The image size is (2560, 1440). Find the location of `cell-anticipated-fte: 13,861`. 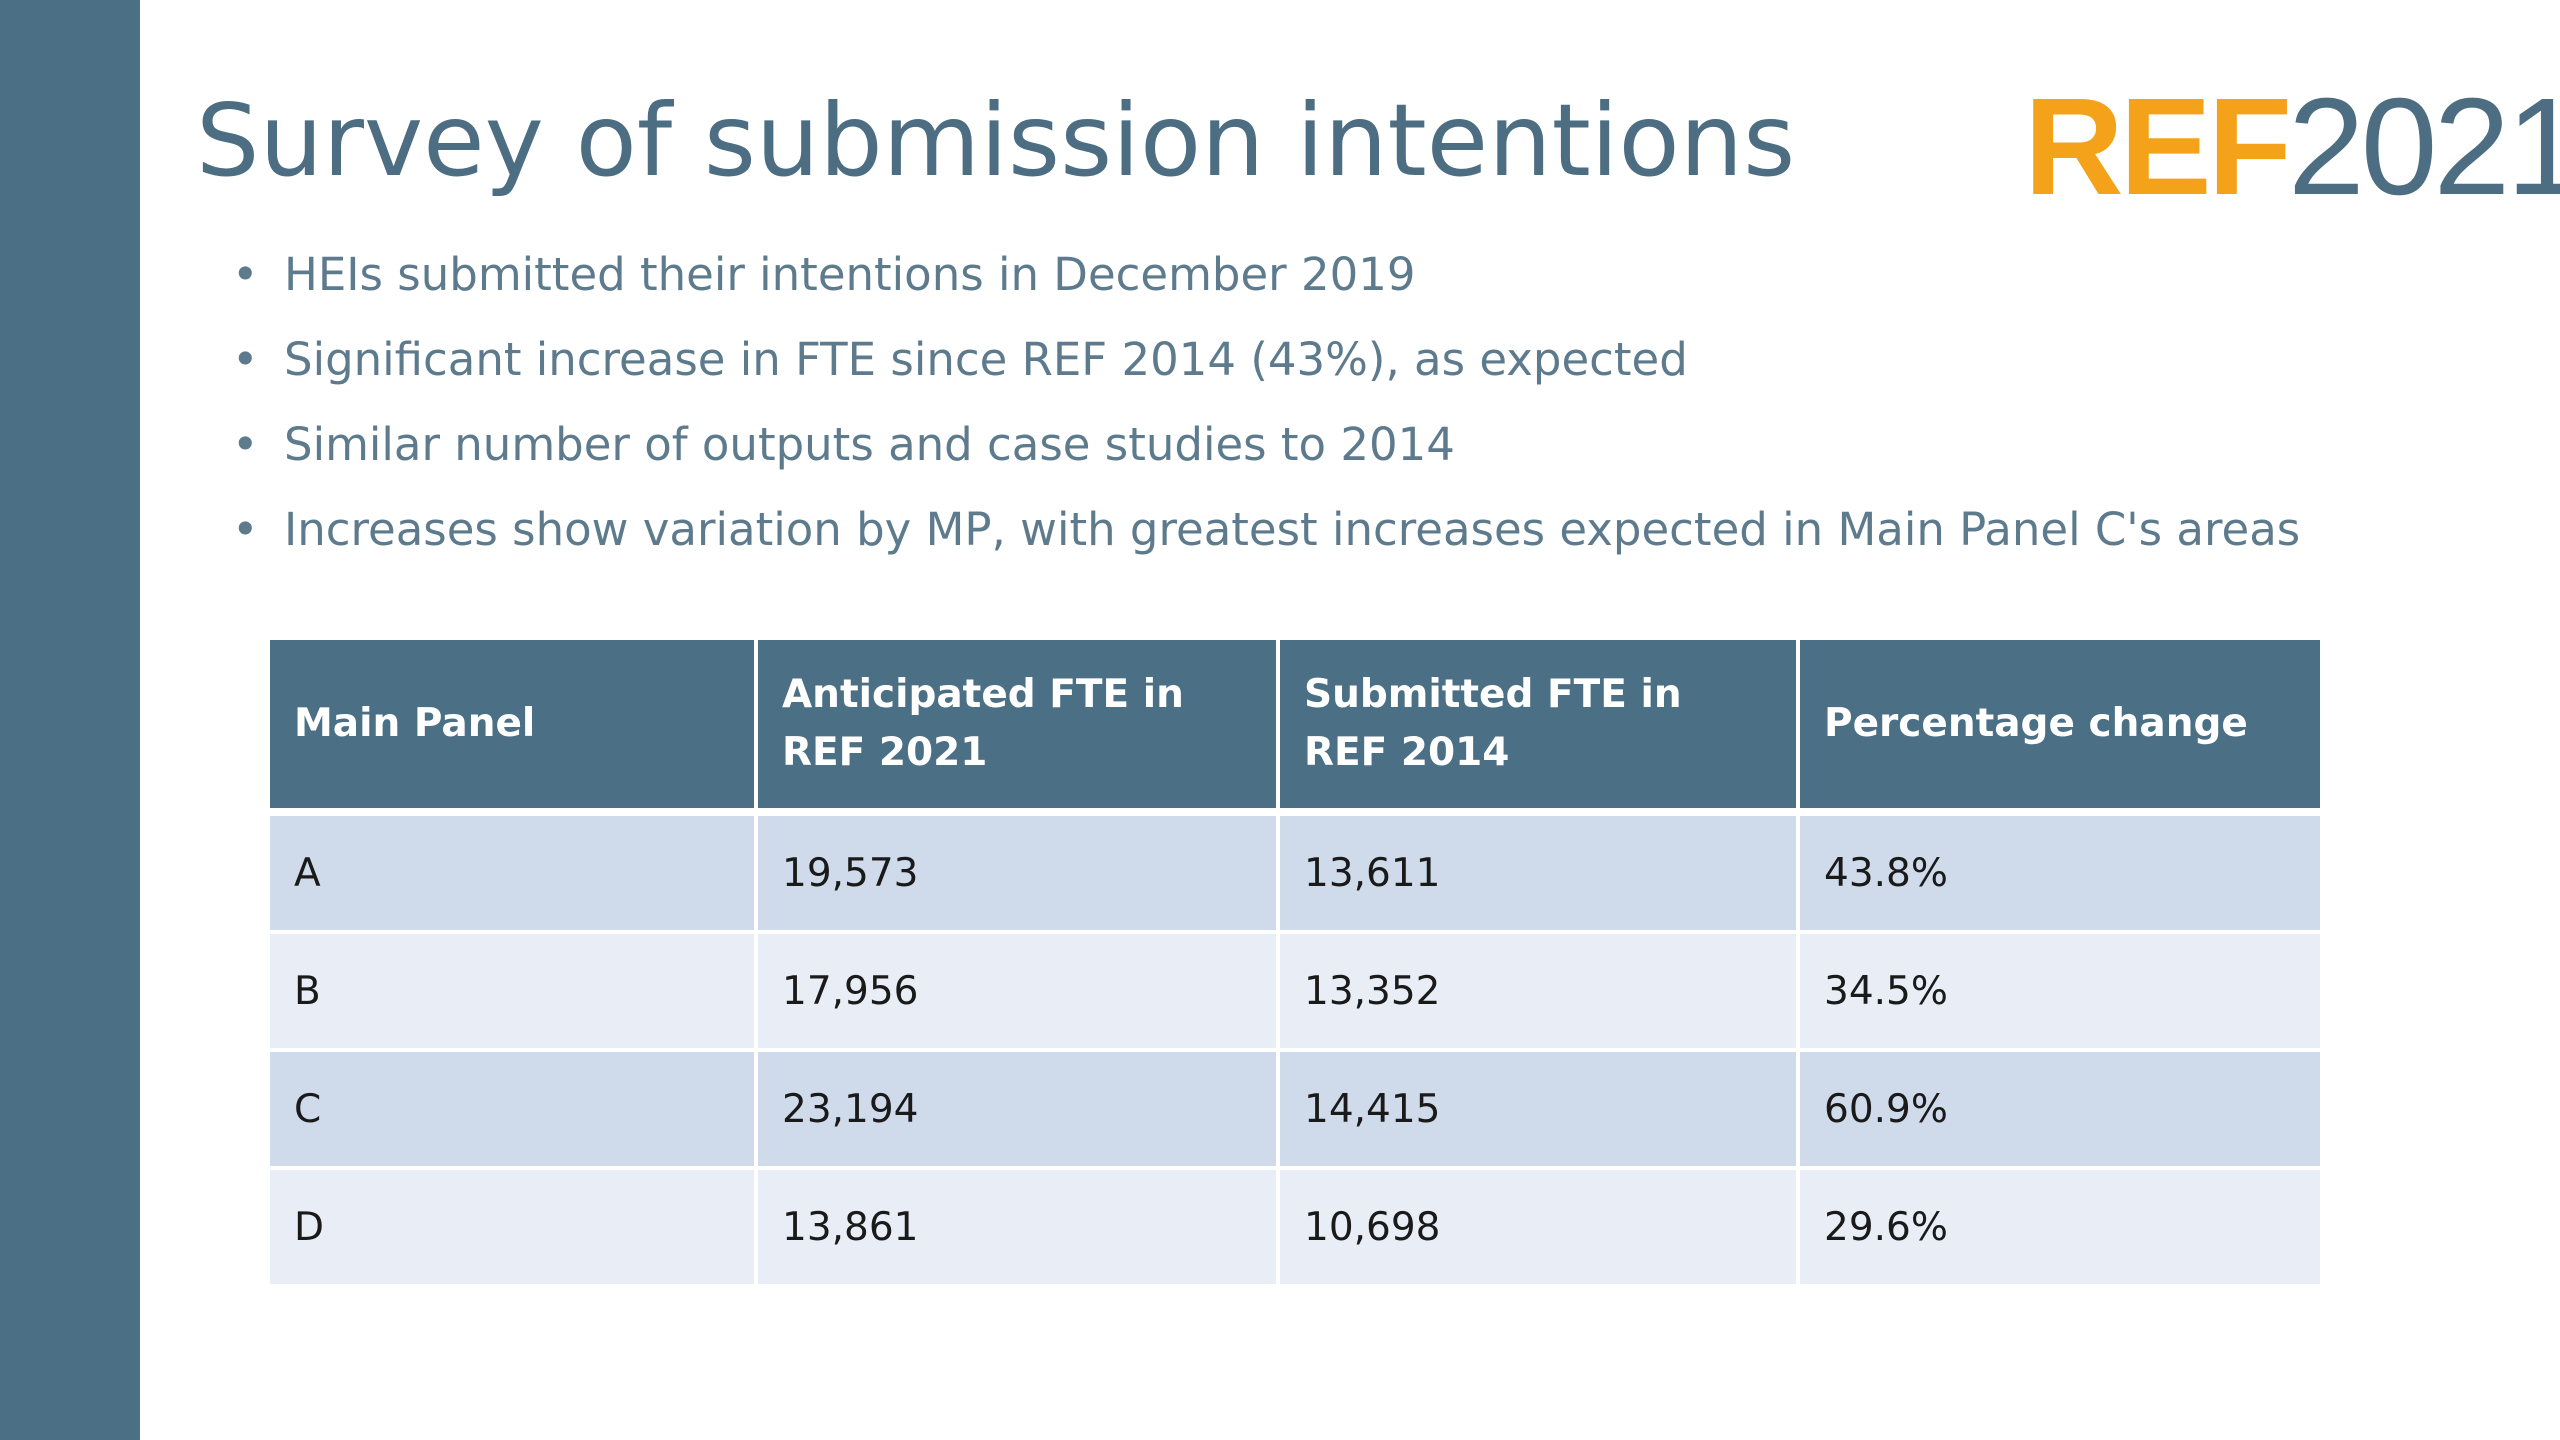

cell-anticipated-fte: 13,861 is located at coordinates (1018, 1228).